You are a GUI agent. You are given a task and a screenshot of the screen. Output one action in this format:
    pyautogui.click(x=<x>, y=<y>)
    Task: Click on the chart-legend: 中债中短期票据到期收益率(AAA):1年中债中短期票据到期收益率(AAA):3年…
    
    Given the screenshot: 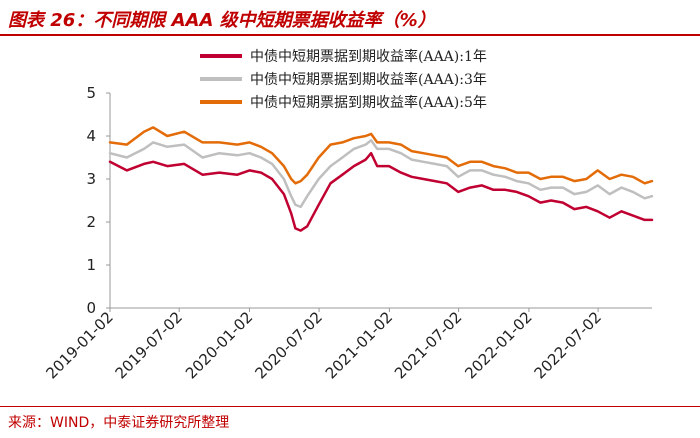 What is the action you would take?
    pyautogui.click(x=343, y=79)
    